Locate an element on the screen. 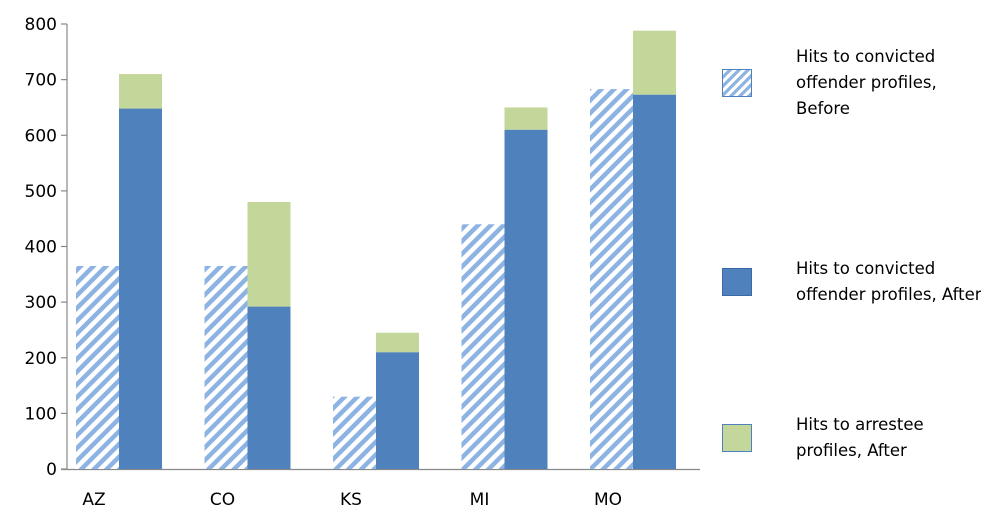 Image resolution: width=981 pixels, height=508 pixels. y-tick-label: 100 is located at coordinates (41, 414).